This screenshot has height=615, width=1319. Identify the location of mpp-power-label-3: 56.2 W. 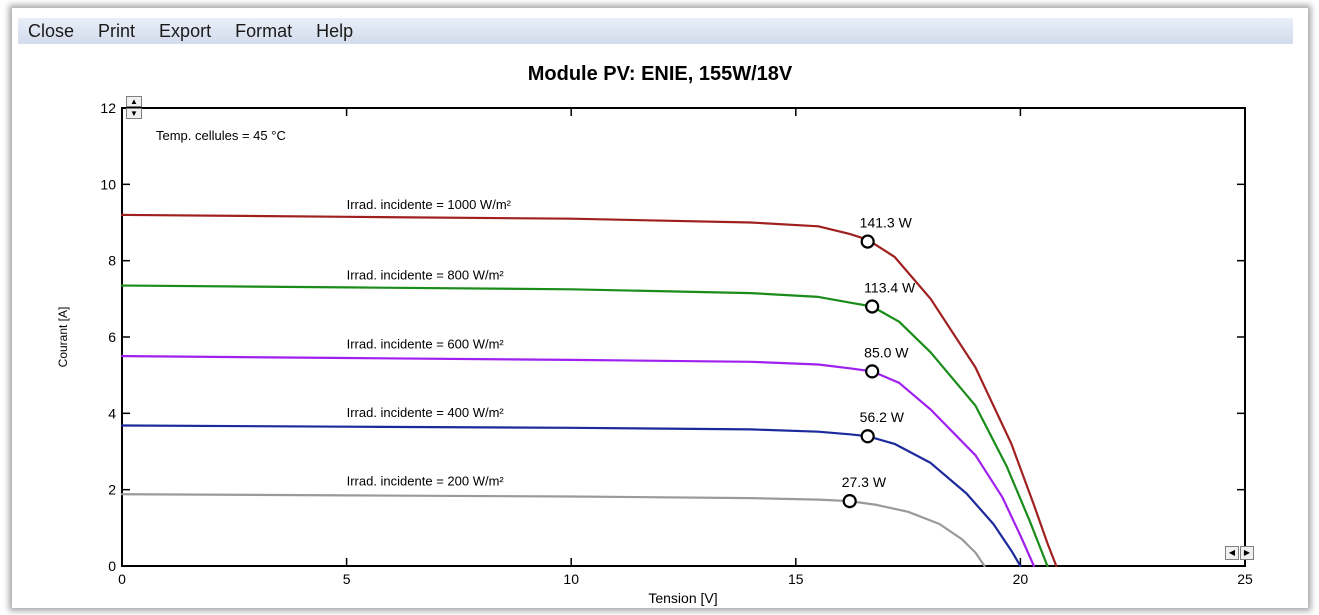
(882, 417).